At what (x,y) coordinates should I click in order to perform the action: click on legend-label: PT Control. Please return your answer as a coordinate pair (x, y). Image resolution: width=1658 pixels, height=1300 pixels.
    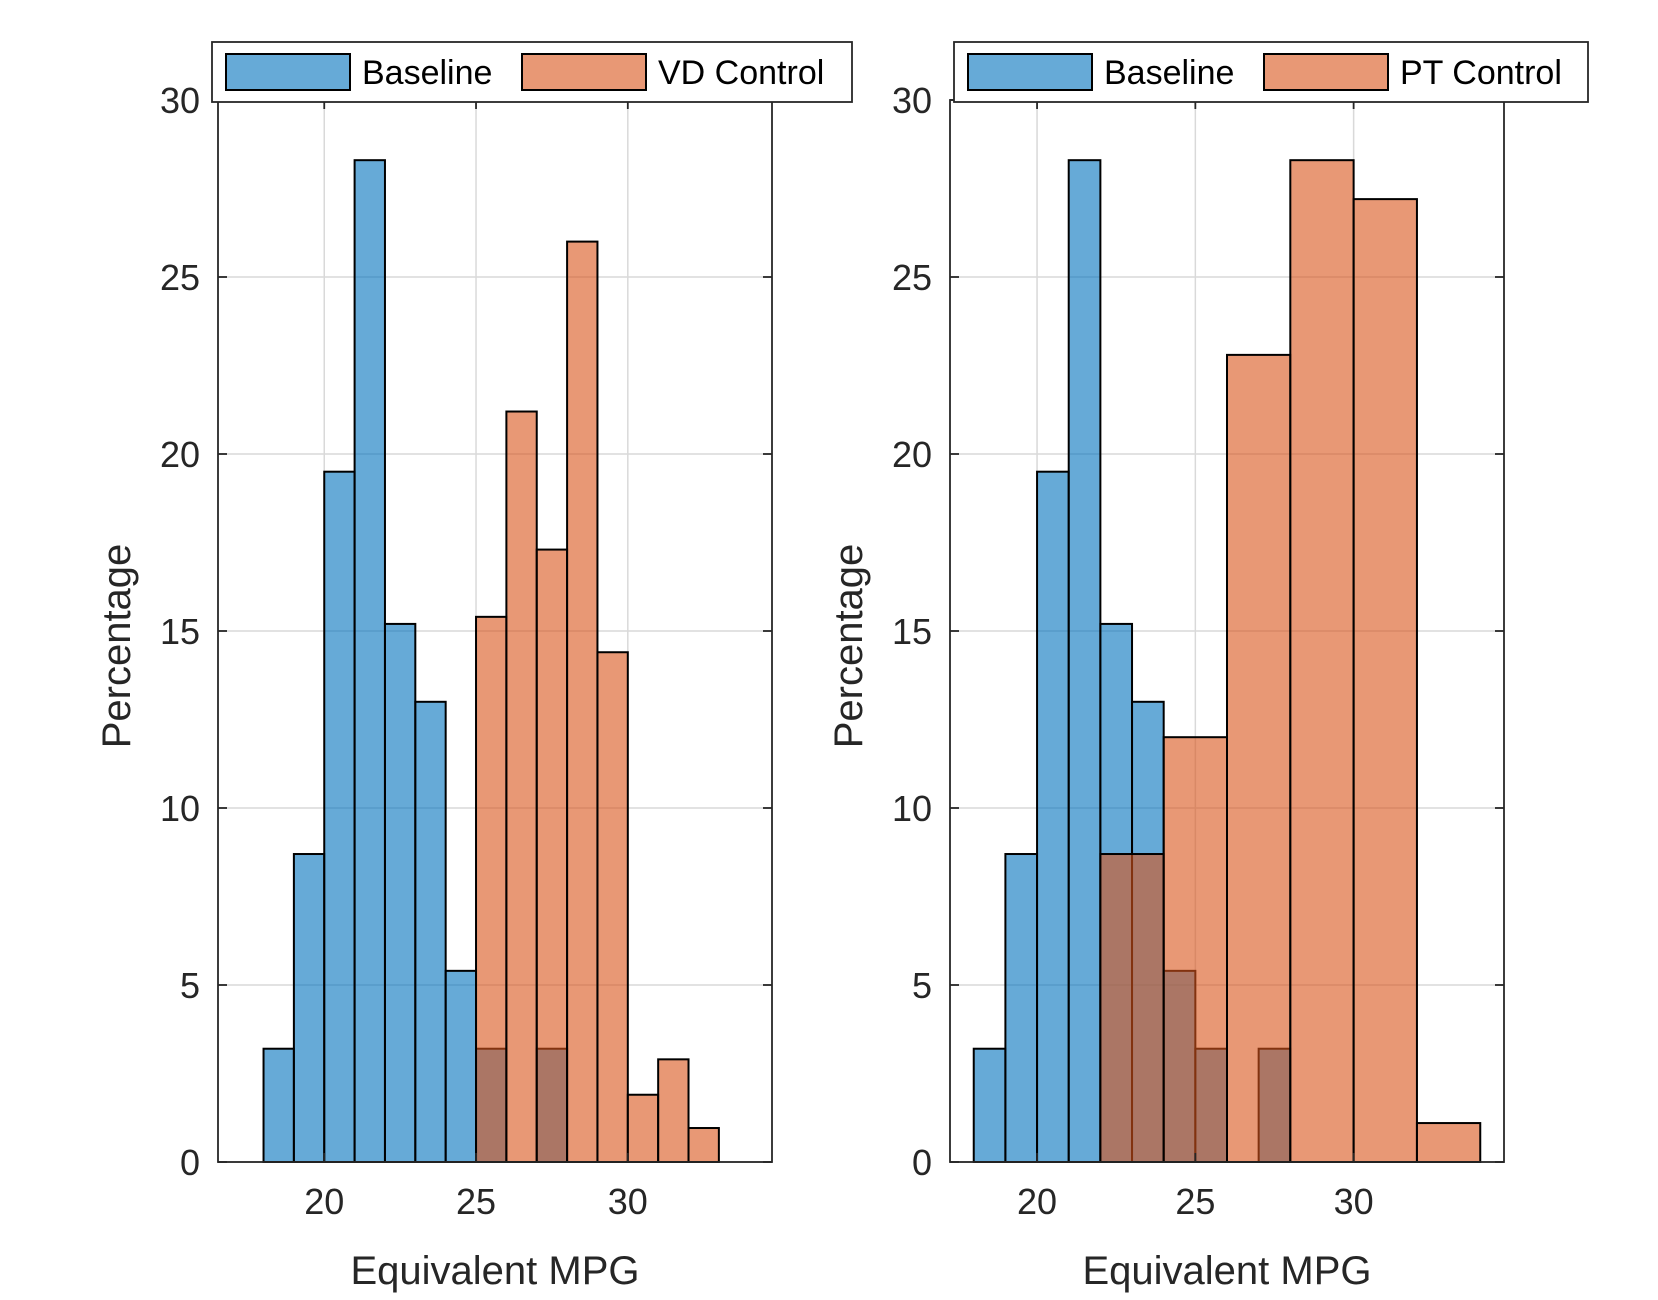
    Looking at the image, I should click on (1481, 73).